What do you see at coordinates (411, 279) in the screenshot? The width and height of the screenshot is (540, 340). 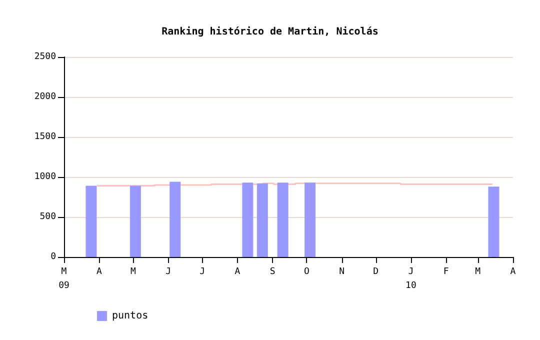 I see `x-tick-label: J 10` at bounding box center [411, 279].